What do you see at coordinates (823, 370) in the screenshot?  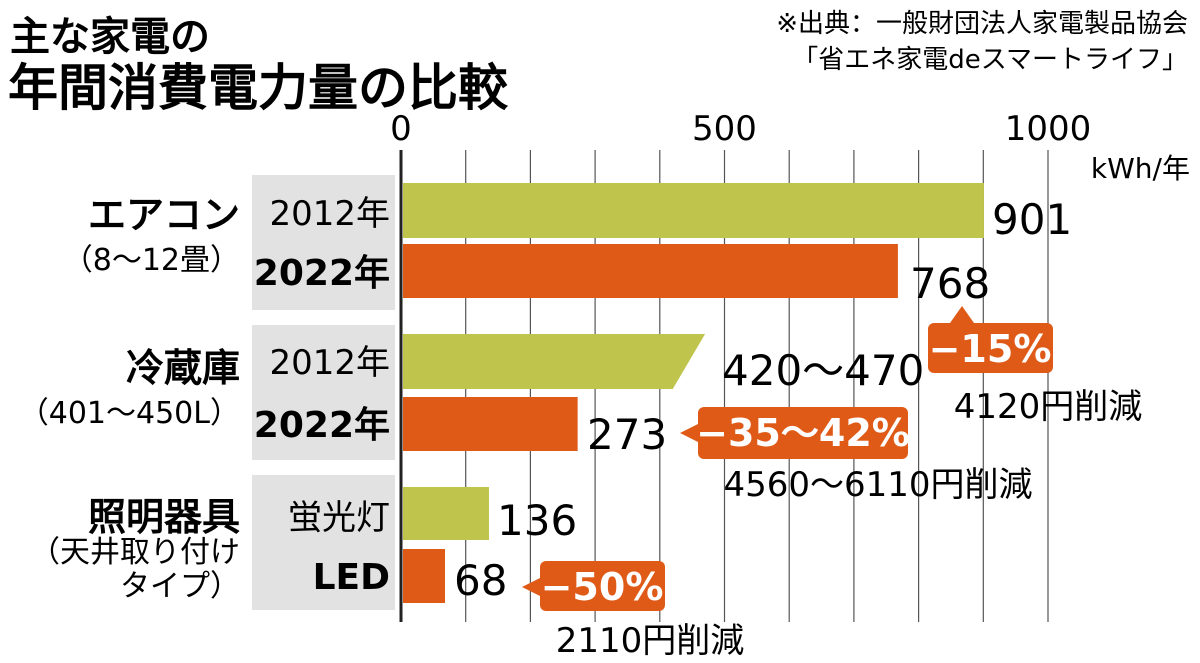 I see `value-label-2-1: 420～470` at bounding box center [823, 370].